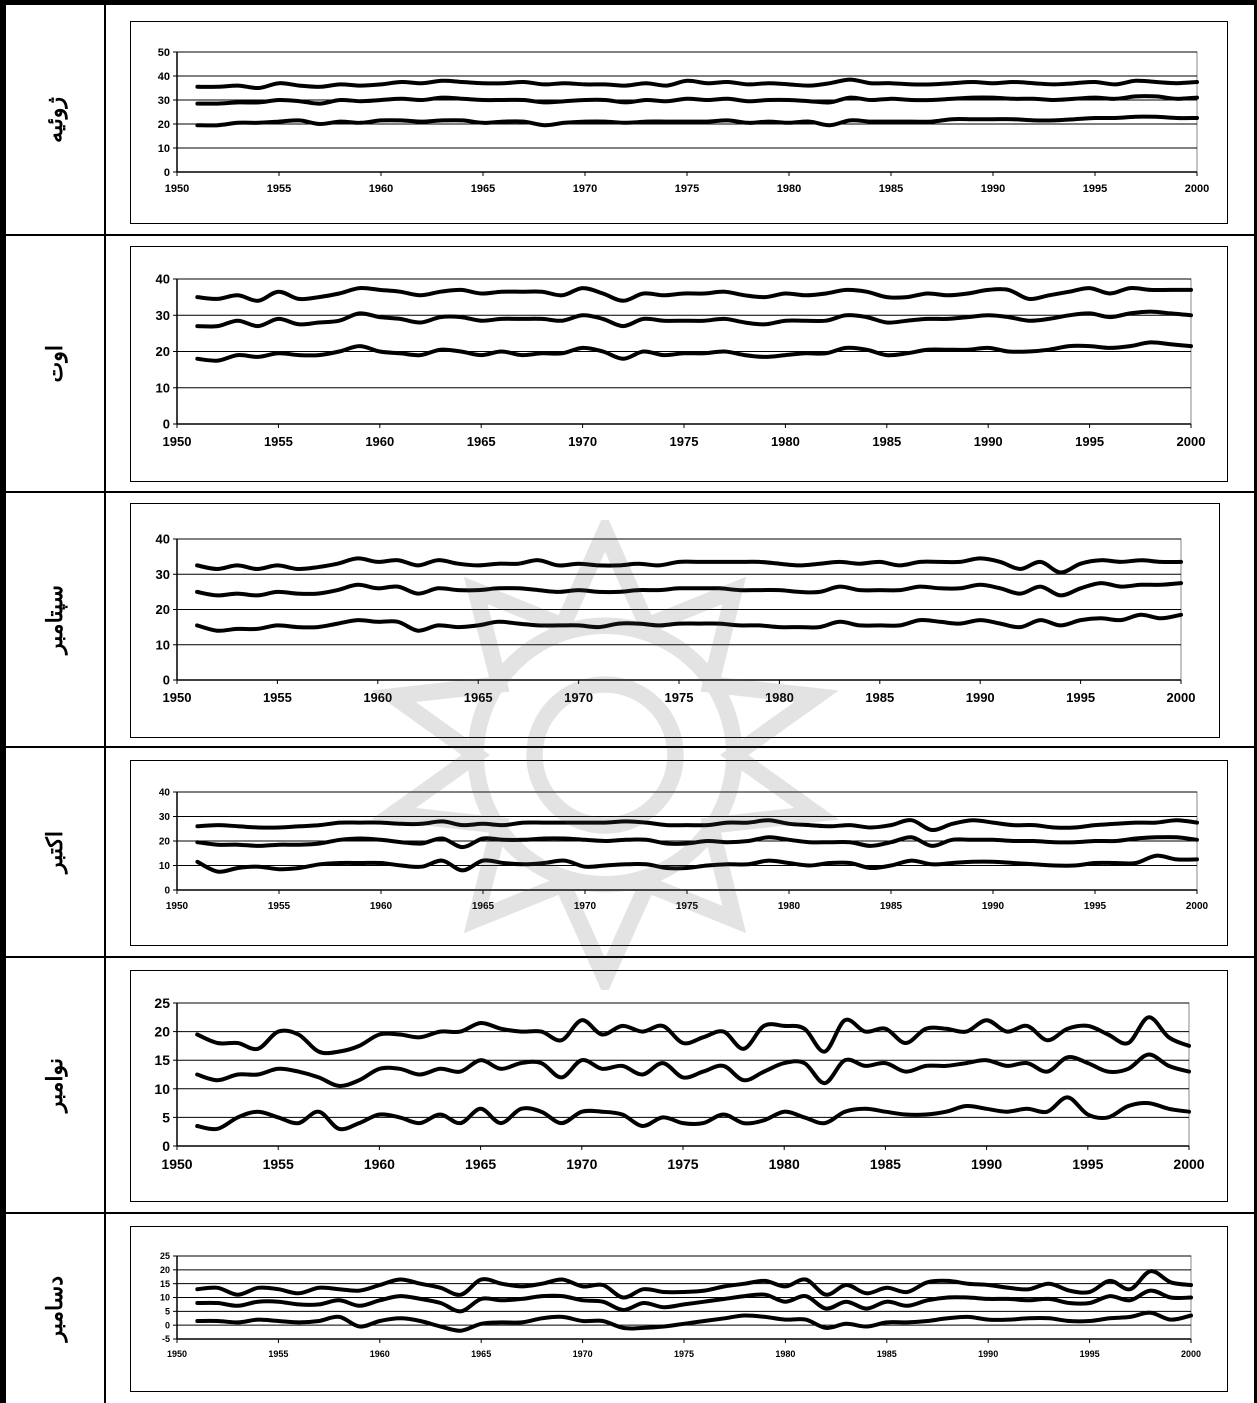 Image resolution: width=1257 pixels, height=1403 pixels. I want to click on row-label-cell: اوت, so click(55, 363).